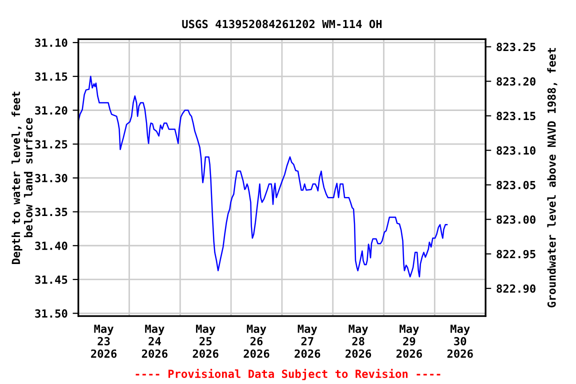 Image resolution: width=576 pixels, height=384 pixels. Describe the element at coordinates (51, 42) in the screenshot. I see `y-tick-label: 31.10` at that location.